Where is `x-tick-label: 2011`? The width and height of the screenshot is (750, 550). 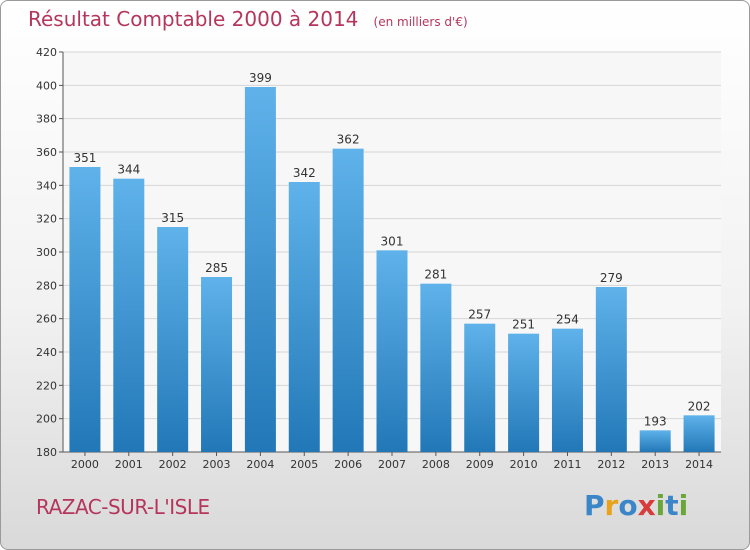 x-tick-label: 2011 is located at coordinates (567, 464).